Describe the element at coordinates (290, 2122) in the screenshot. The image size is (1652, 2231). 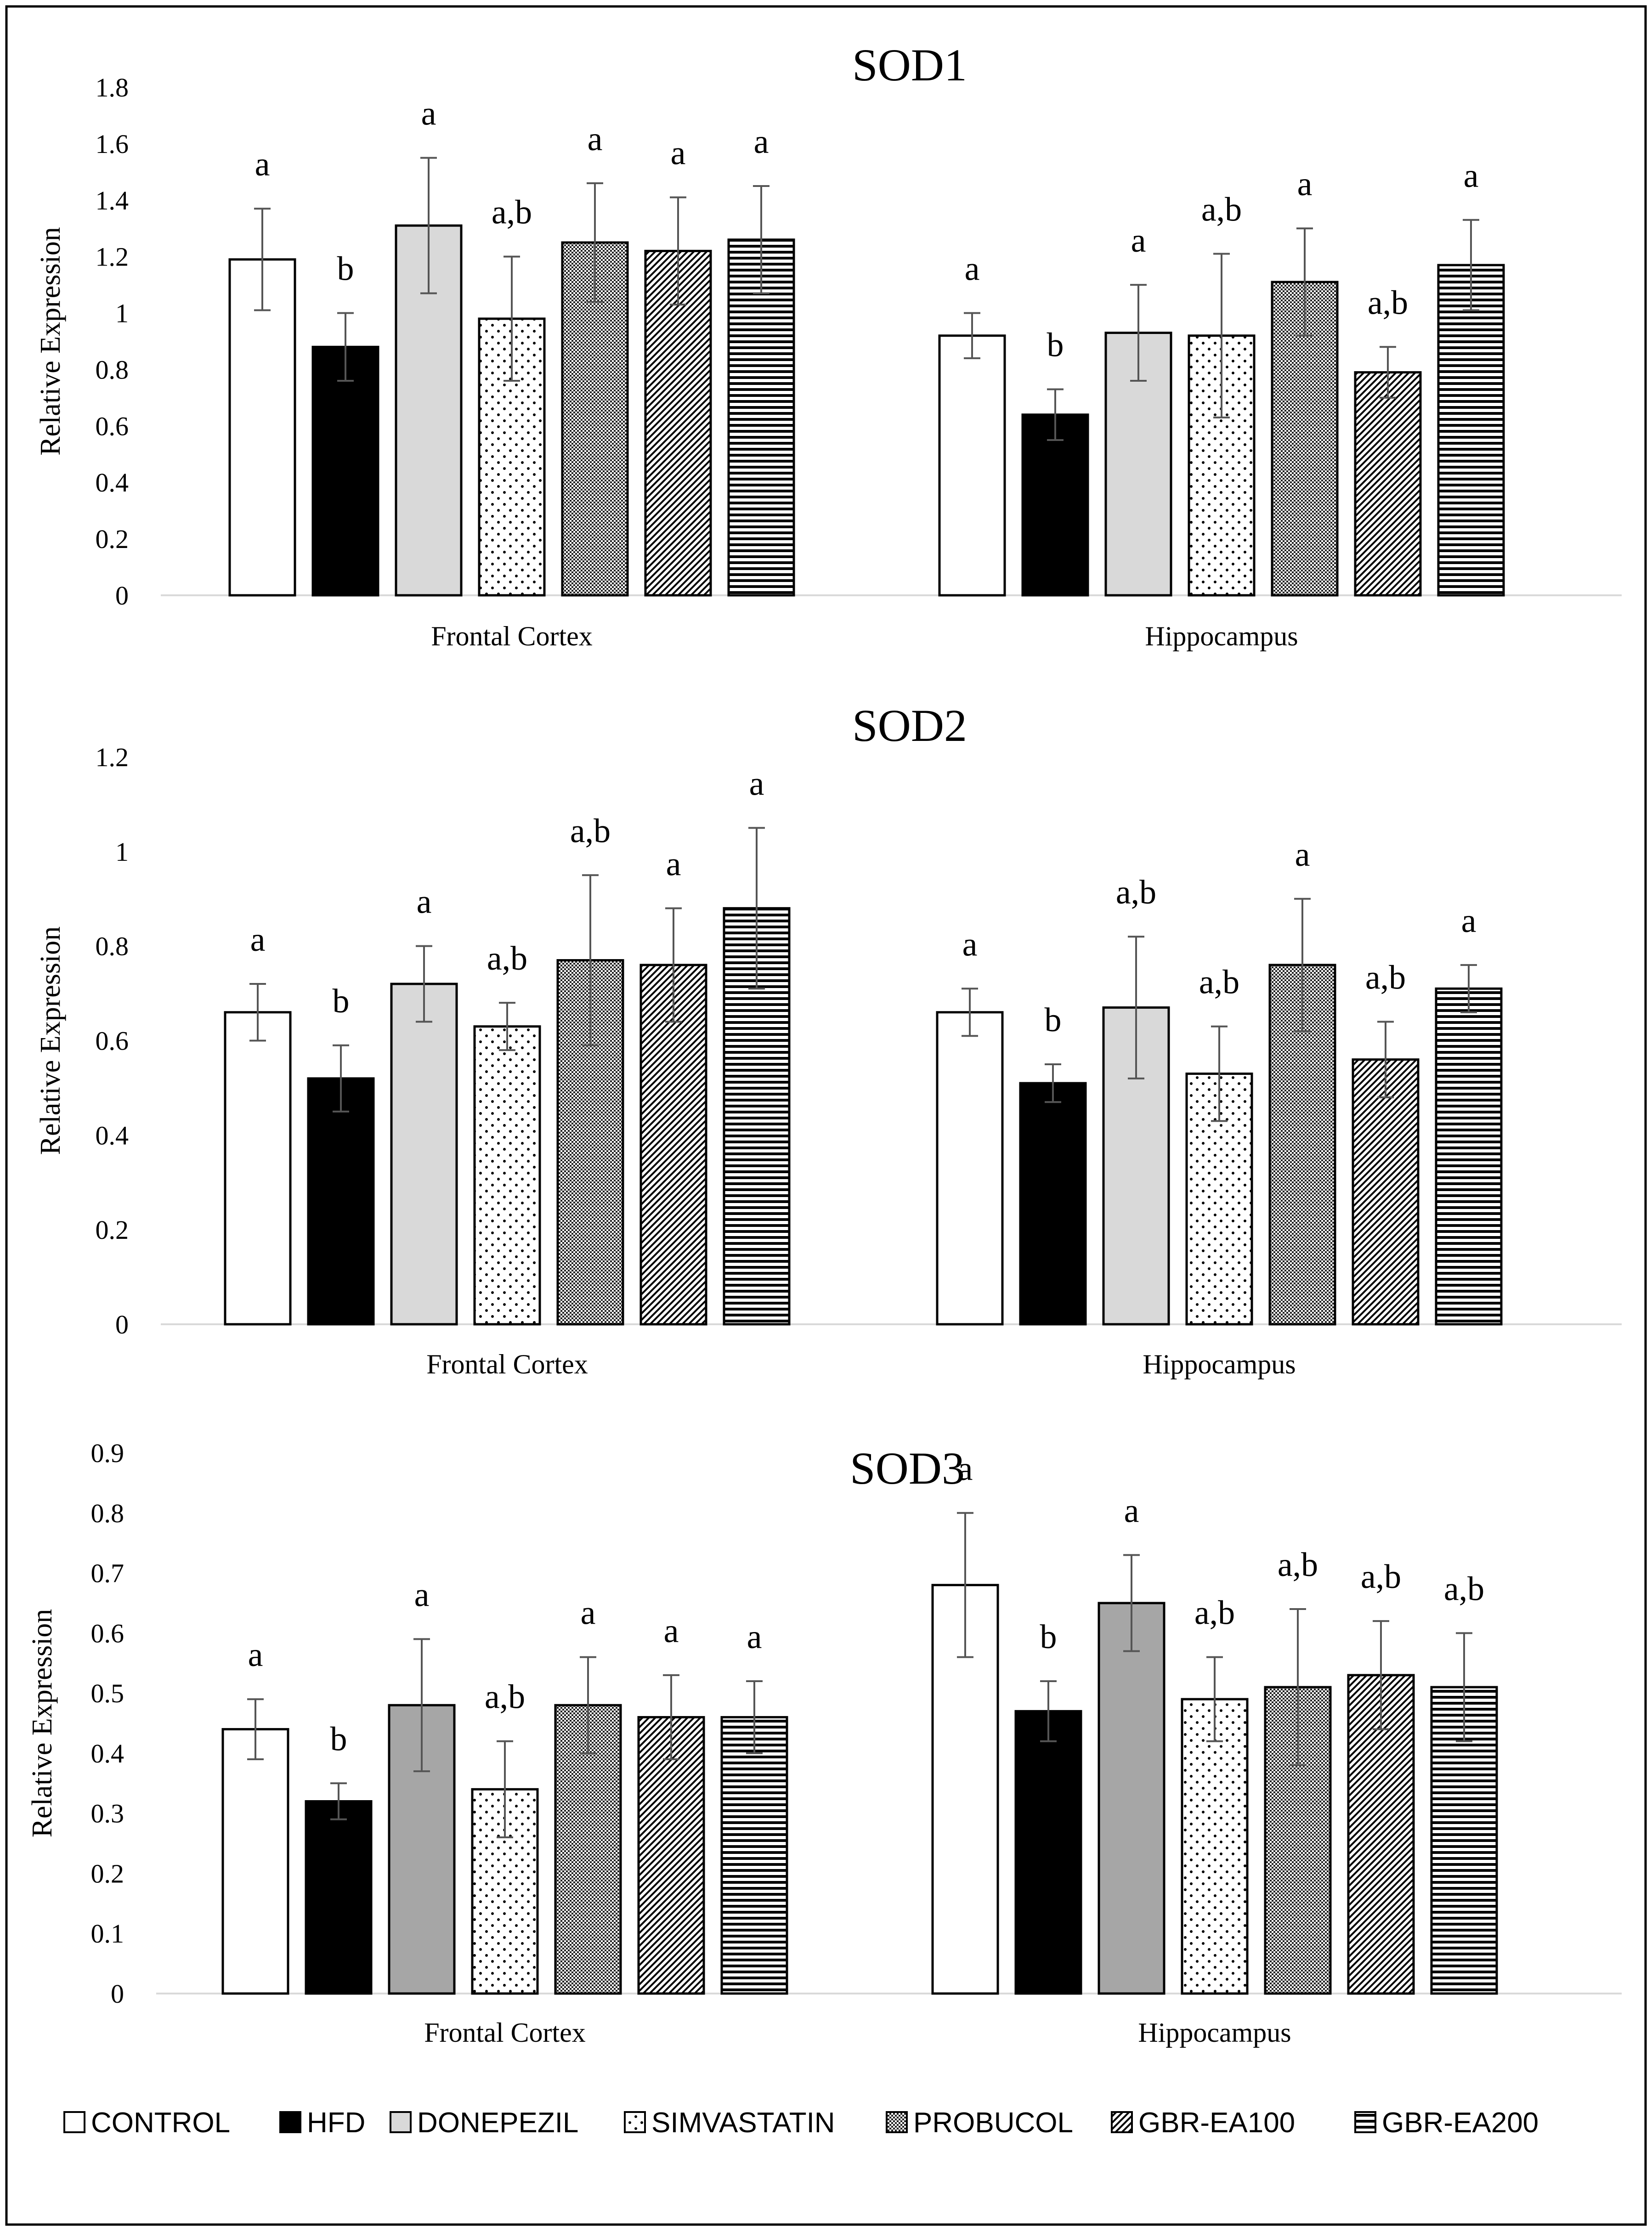
I see `legend-swatch-hfd` at that location.